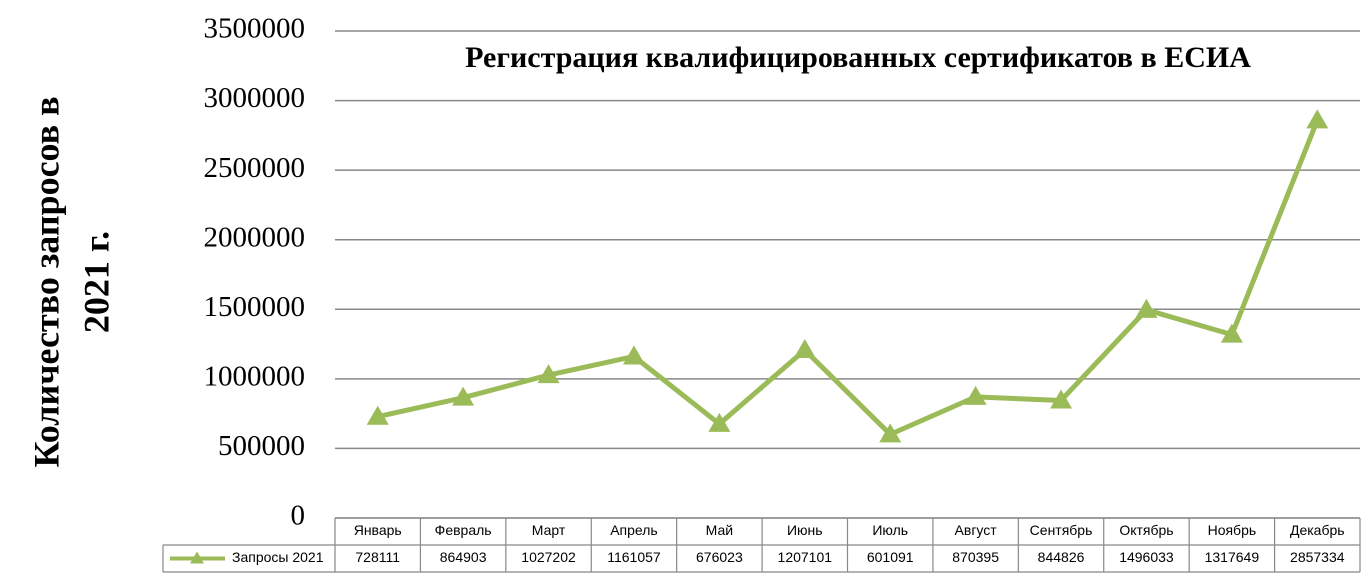 This screenshot has width=1370, height=581. Describe the element at coordinates (378, 530) in the screenshot. I see `x-tick-label: Январь` at that location.